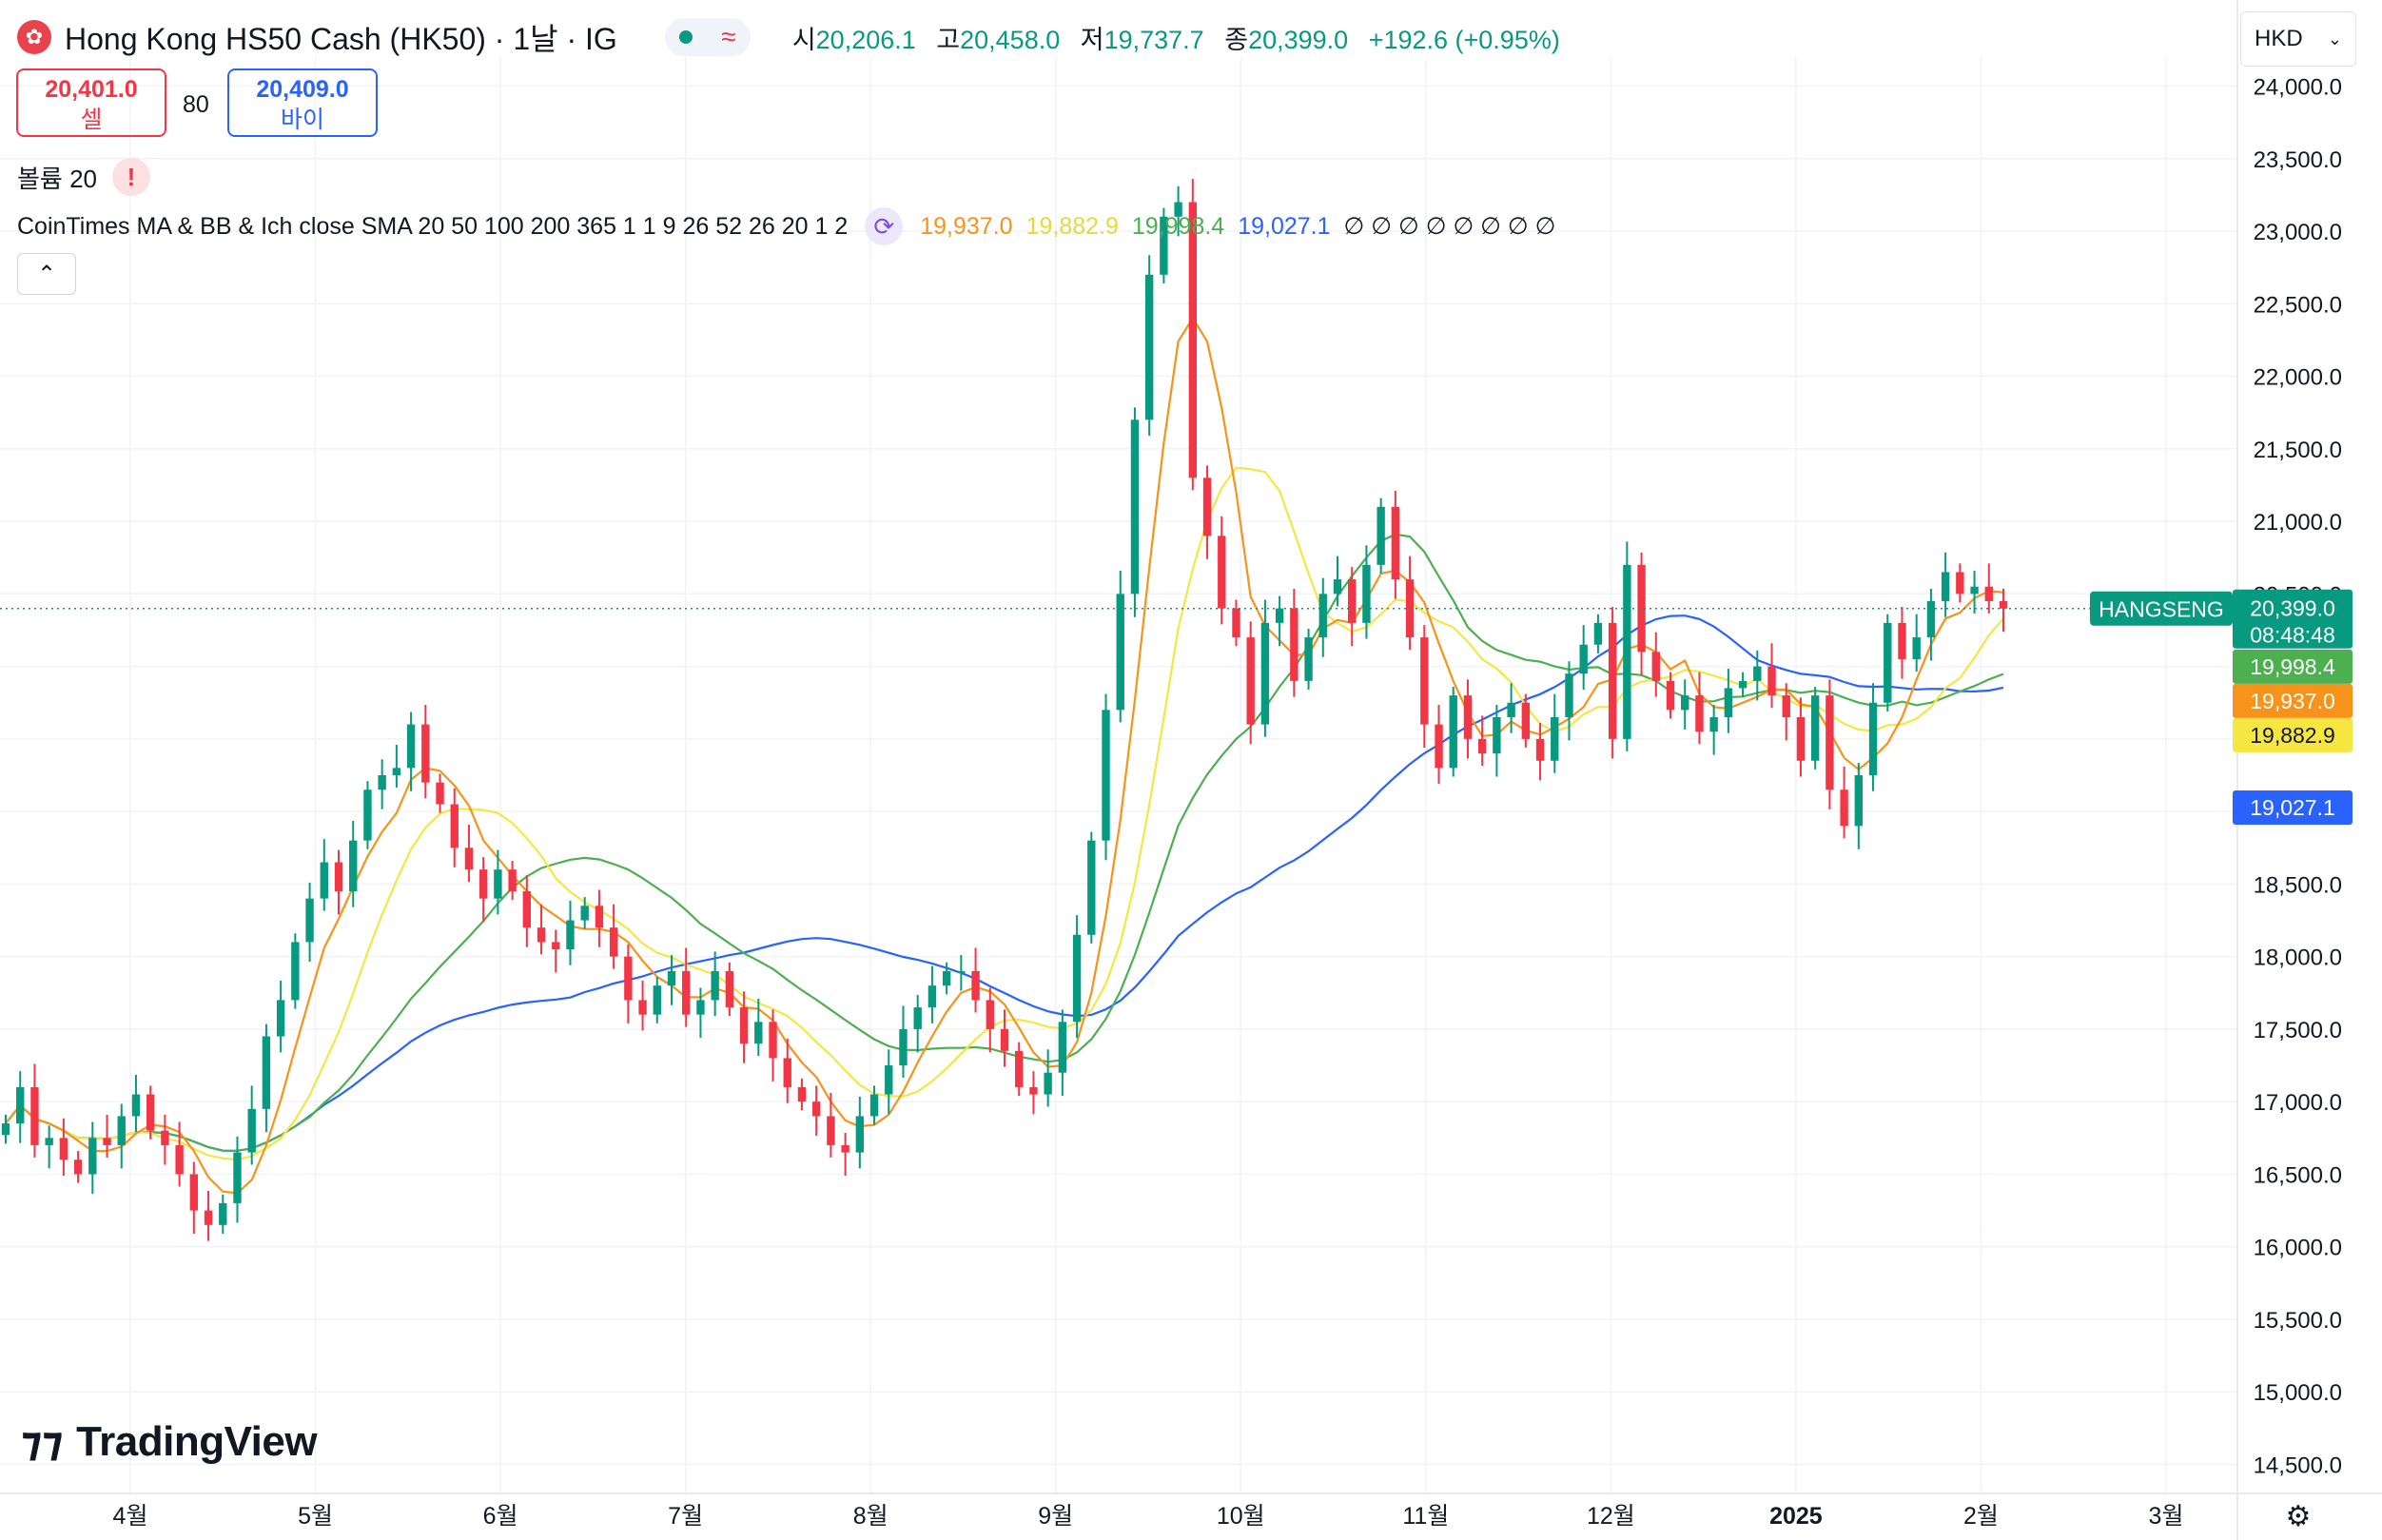 The width and height of the screenshot is (2382, 1540). What do you see at coordinates (1092, 40) in the screenshot?
I see `low-key: 저` at bounding box center [1092, 40].